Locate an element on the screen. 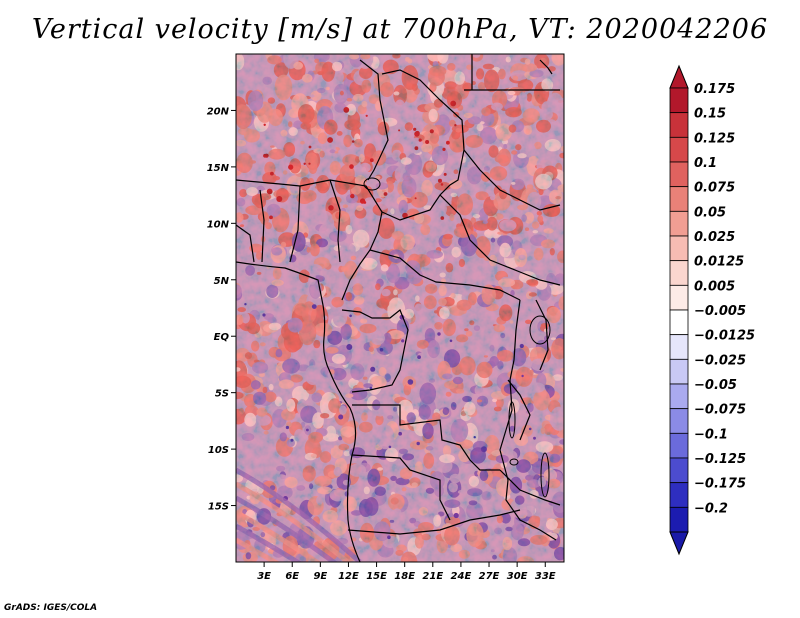  colorbar-label: −0.1 is located at coordinates (711, 434).